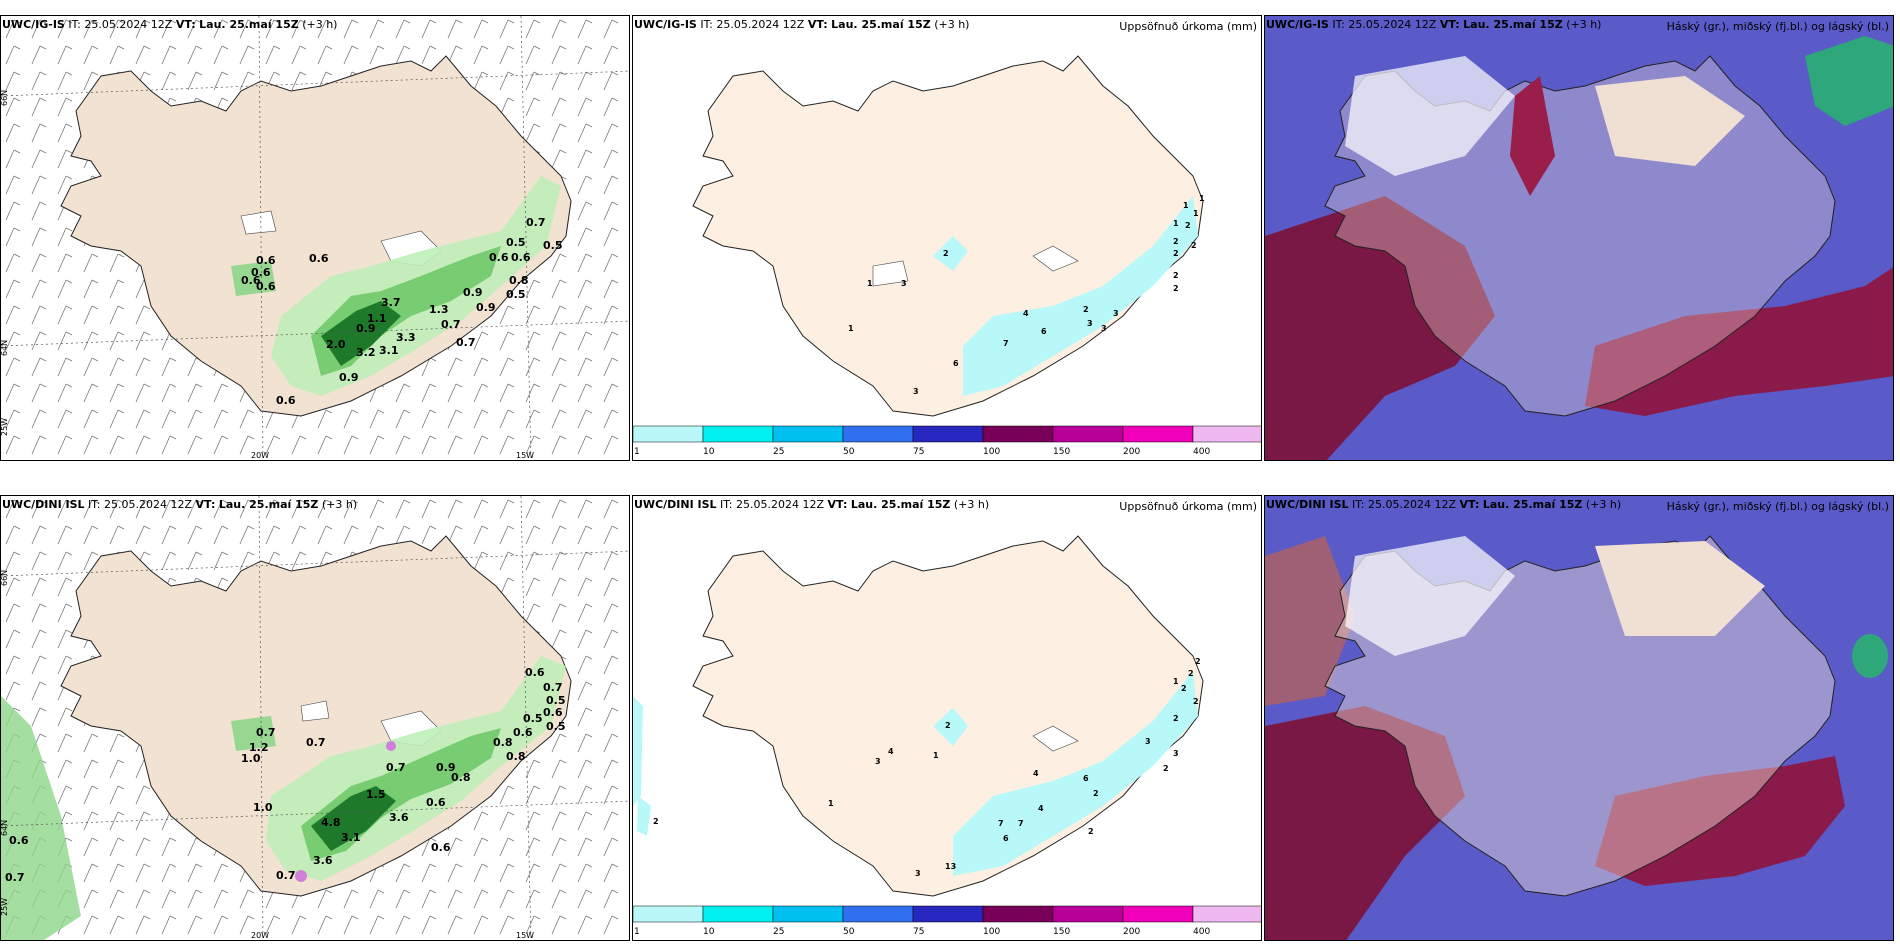 Image resolution: width=1900 pixels, height=950 pixels. What do you see at coordinates (1131, 452) in the screenshot?
I see `colorbar-tick: 200` at bounding box center [1131, 452].